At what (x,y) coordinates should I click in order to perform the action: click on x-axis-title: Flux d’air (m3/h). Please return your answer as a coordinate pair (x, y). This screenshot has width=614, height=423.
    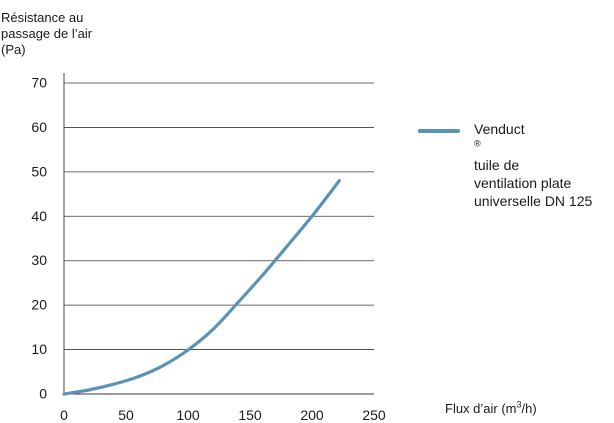
    Looking at the image, I should click on (491, 407).